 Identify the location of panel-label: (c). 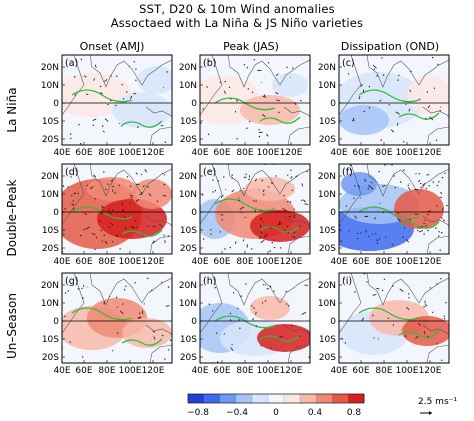
(348, 63).